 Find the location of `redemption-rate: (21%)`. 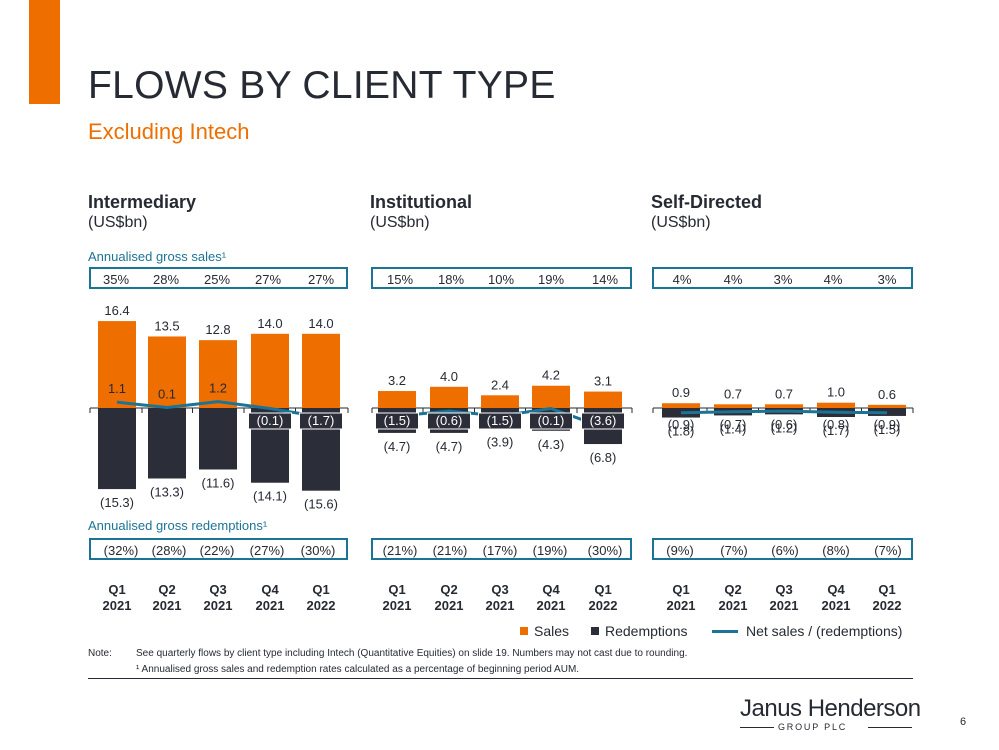

redemption-rate: (21%) is located at coordinates (400, 550).